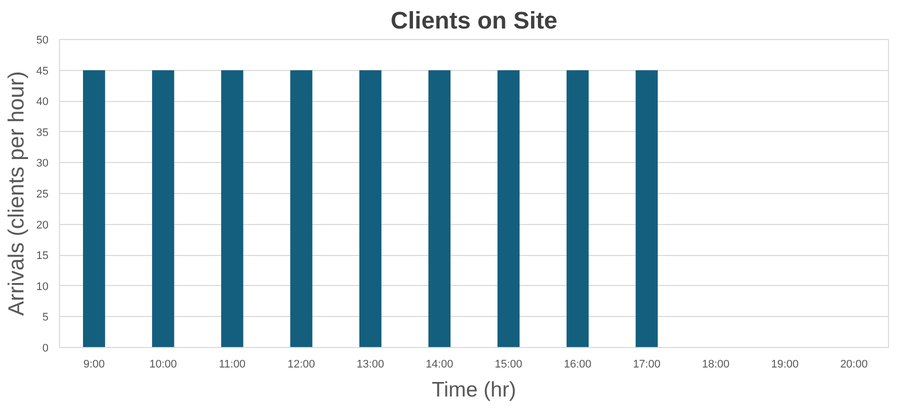  What do you see at coordinates (42, 40) in the screenshot?
I see `y-tick-label: 50` at bounding box center [42, 40].